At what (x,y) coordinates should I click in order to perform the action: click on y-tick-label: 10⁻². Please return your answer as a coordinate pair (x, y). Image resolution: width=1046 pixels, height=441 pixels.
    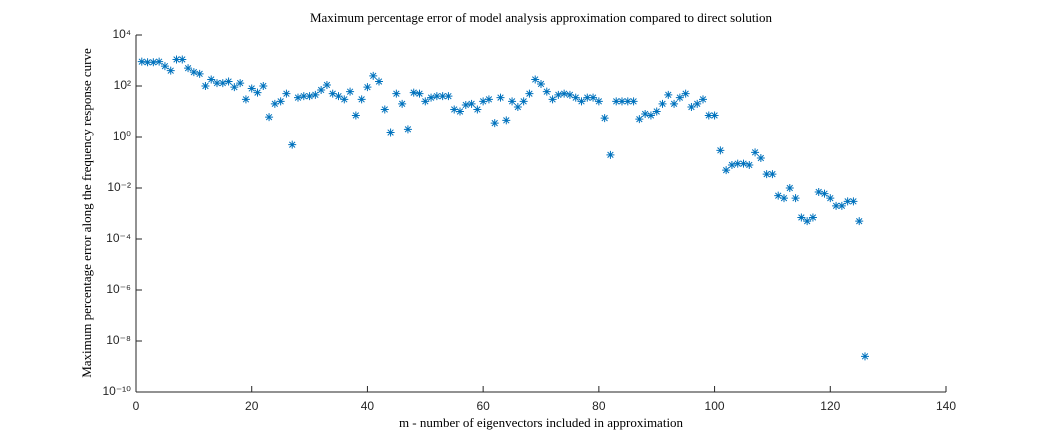
    Looking at the image, I should click on (119, 187).